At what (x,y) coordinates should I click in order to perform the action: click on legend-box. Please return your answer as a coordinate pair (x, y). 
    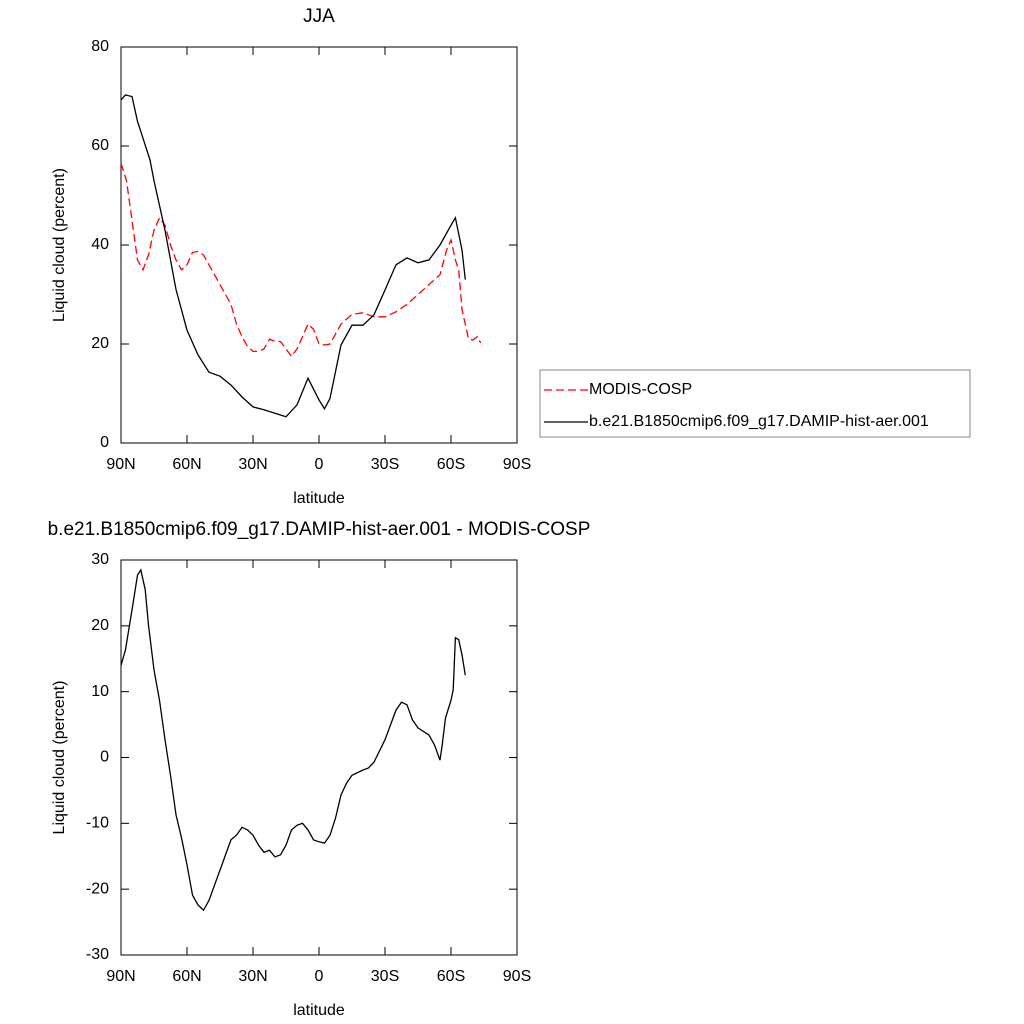
    Looking at the image, I should click on (755, 403).